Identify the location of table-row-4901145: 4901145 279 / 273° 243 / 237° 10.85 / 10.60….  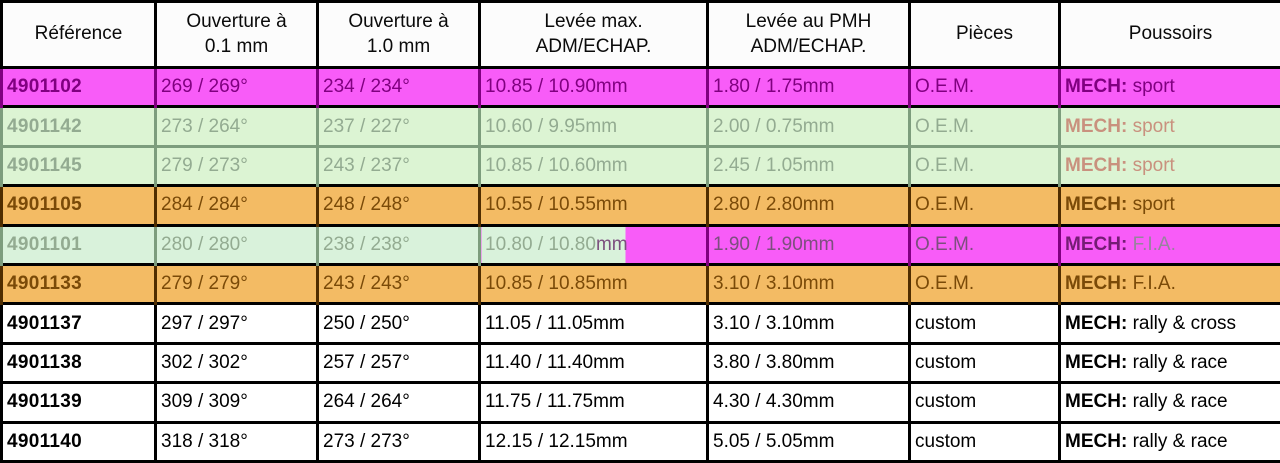
(640, 165).